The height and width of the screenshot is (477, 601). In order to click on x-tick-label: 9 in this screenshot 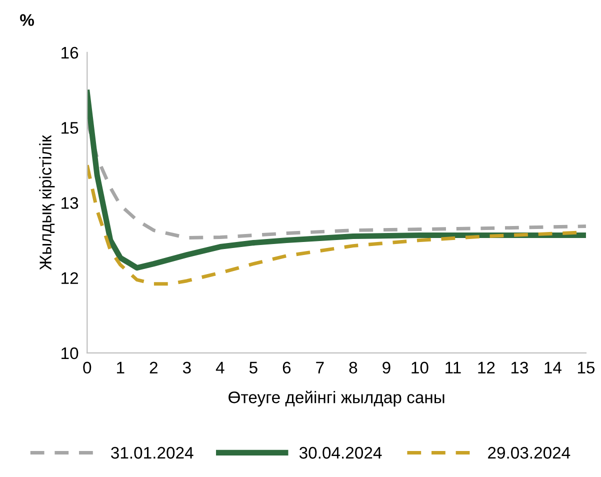, I will do `click(386, 368)`.